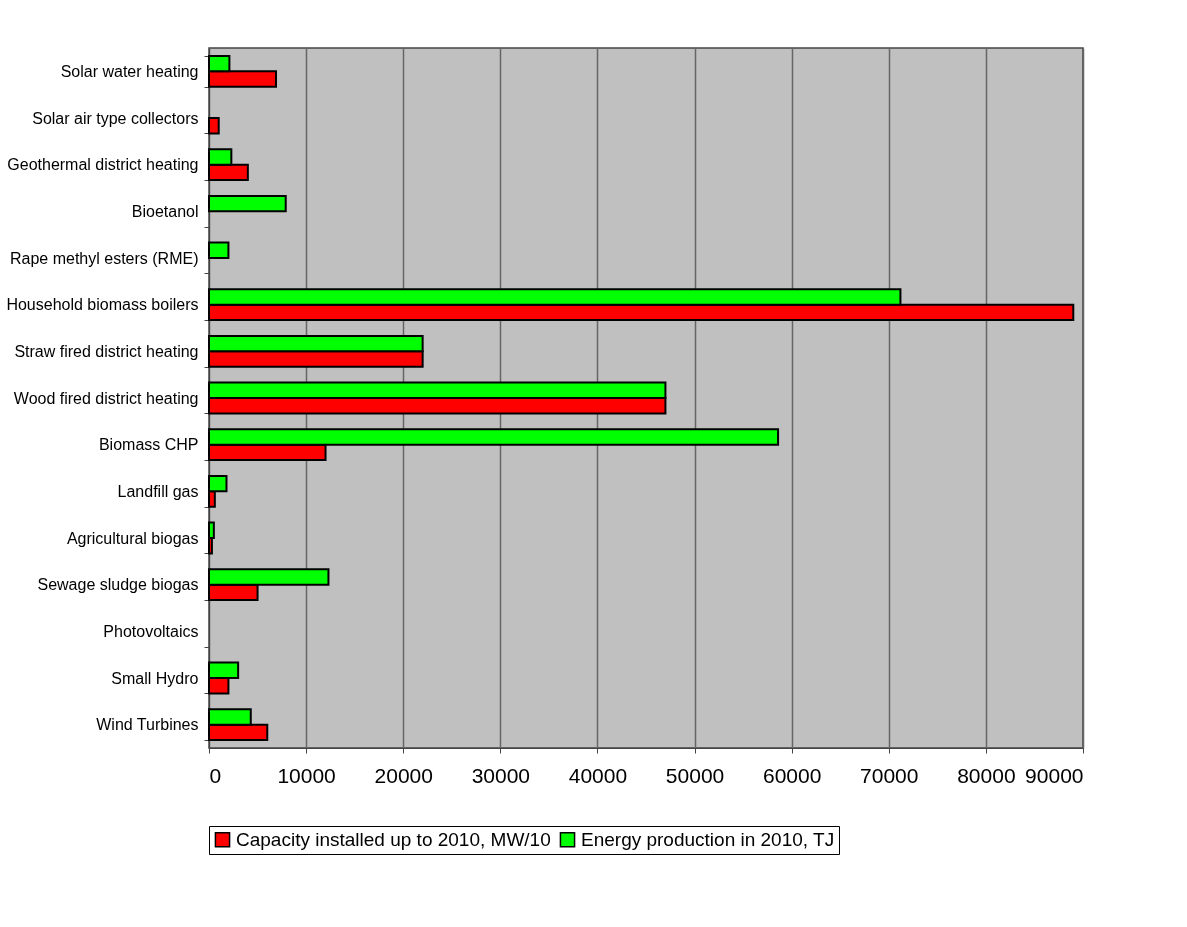 This screenshot has height=927, width=1187. What do you see at coordinates (148, 445) in the screenshot?
I see `y-tick-label: Biomass CHP` at bounding box center [148, 445].